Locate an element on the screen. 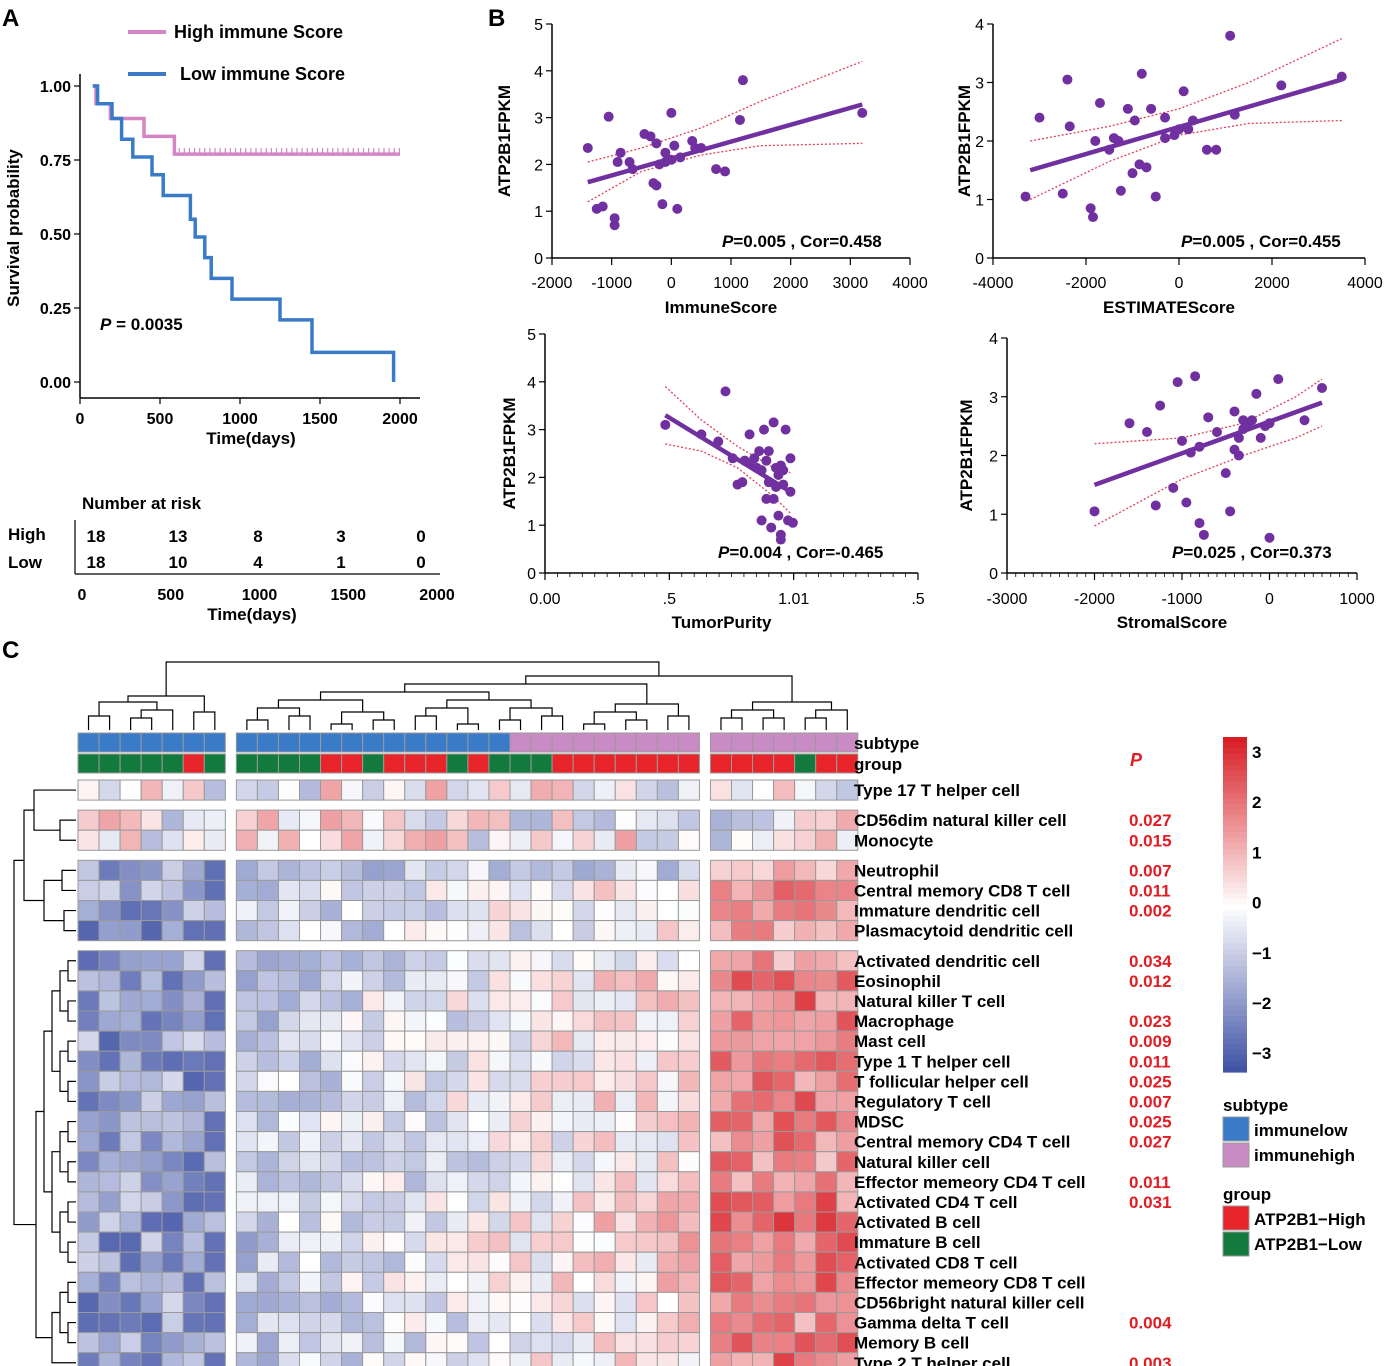  scatter-y-tick-label: 1 is located at coordinates (993, 515).